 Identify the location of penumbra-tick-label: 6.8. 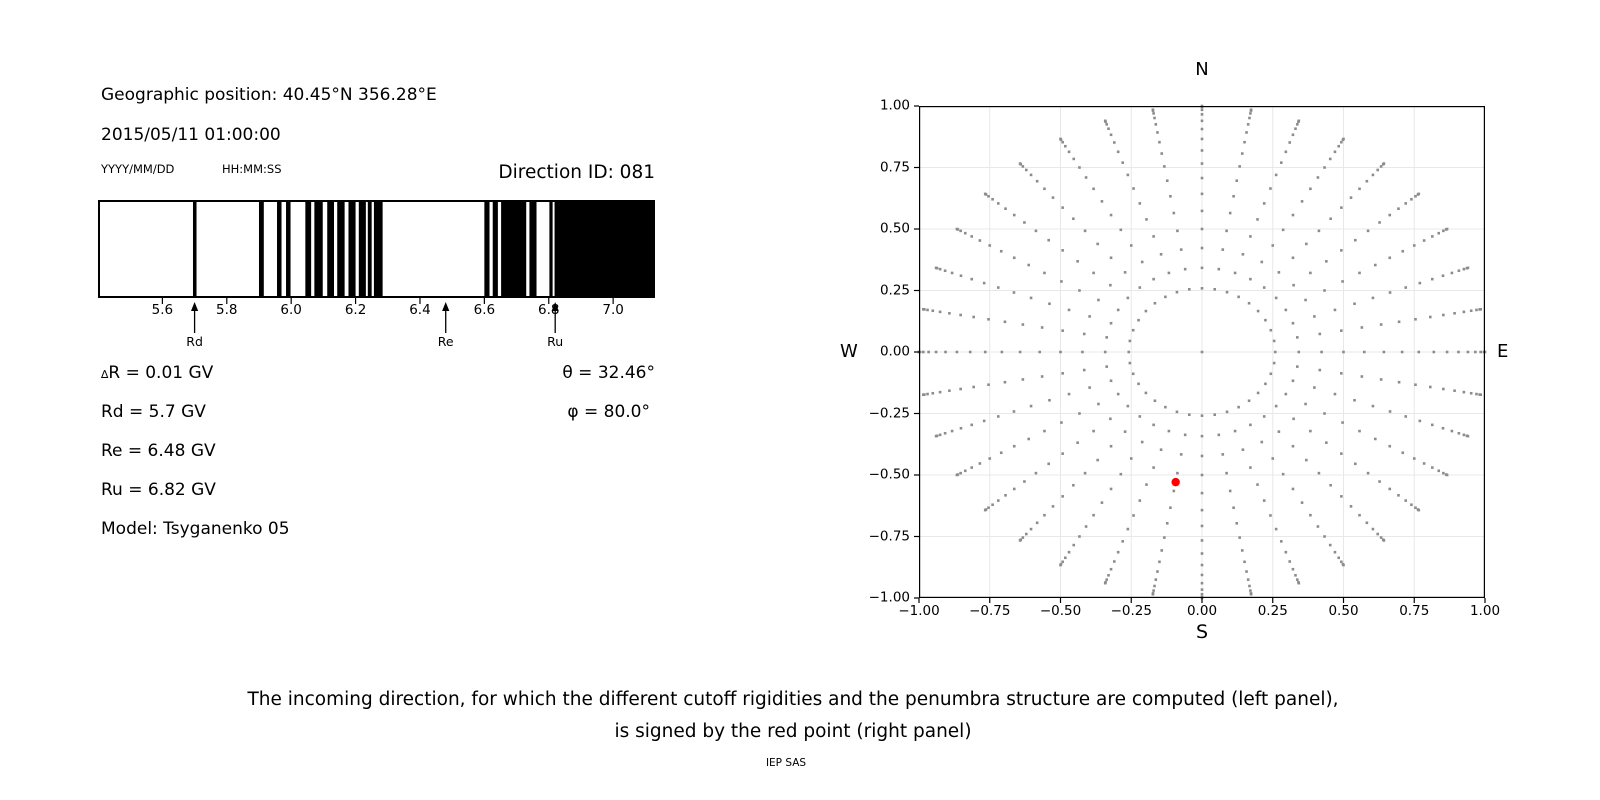
(549, 310).